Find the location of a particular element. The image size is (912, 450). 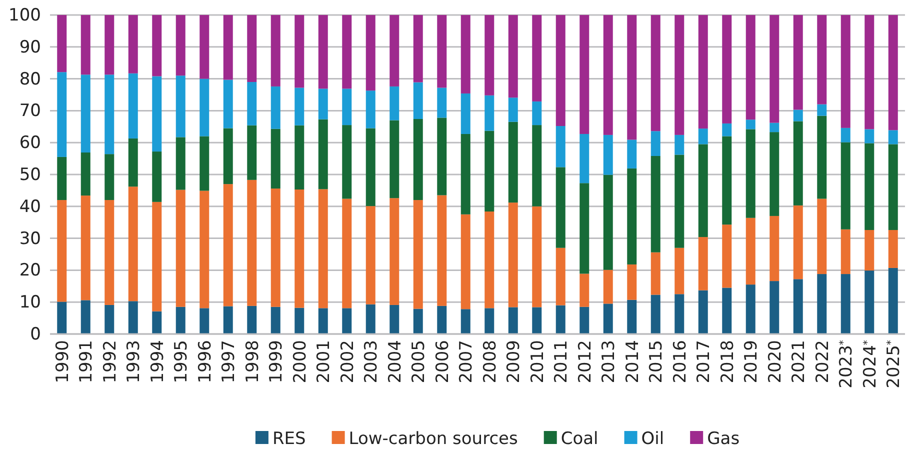

y-tick-label: 100 is located at coordinates (24, 15).